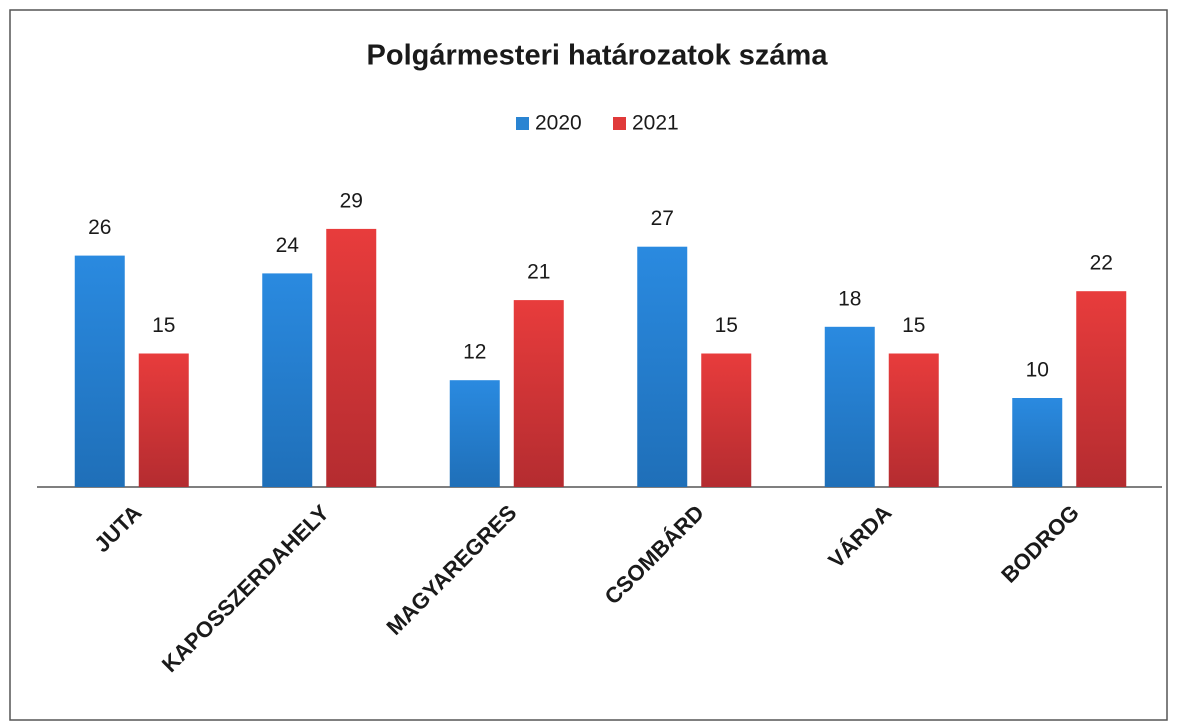 This screenshot has height=727, width=1177. Describe the element at coordinates (288, 245) in the screenshot. I see `data-label: 24` at that location.